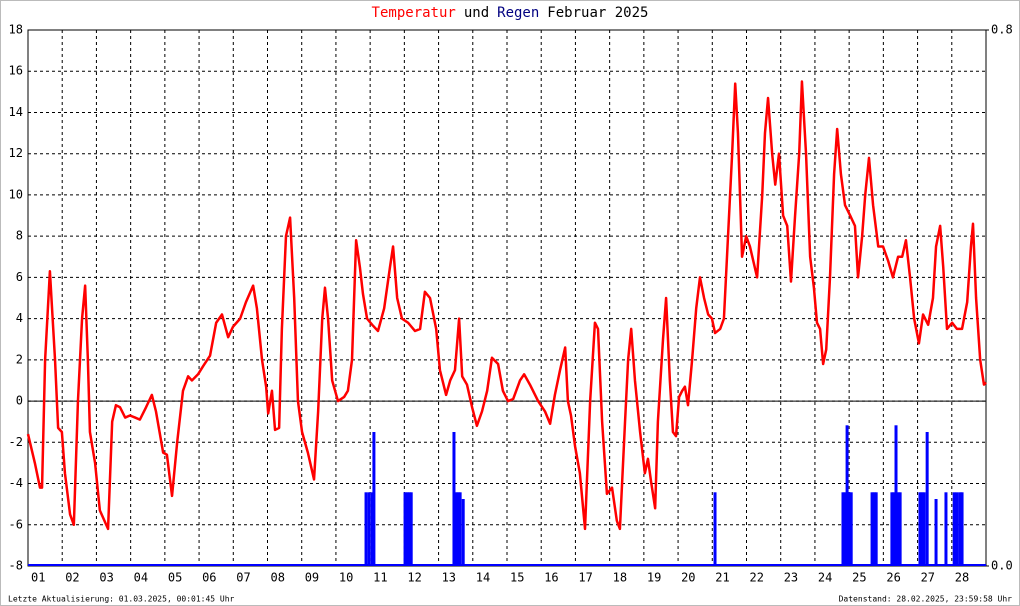 The image size is (1020, 606). What do you see at coordinates (19, 359) in the screenshot?
I see `y-tick-label: 2` at bounding box center [19, 359].